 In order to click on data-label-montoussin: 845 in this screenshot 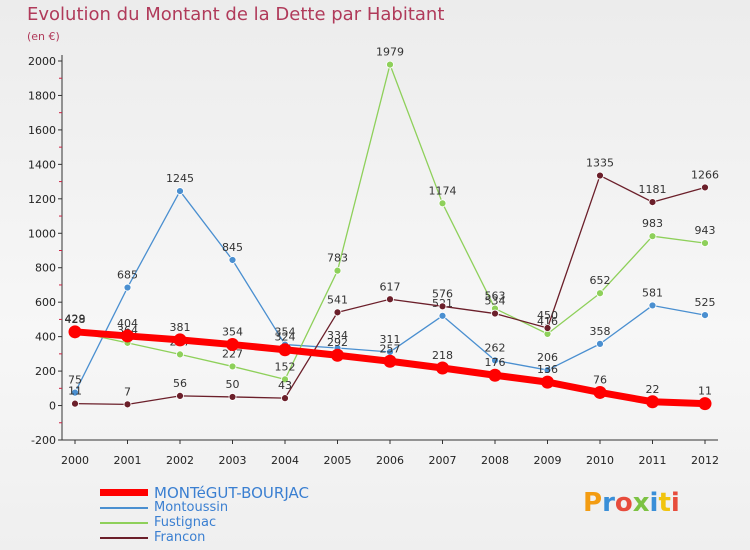, I will do `click(232, 247)`.